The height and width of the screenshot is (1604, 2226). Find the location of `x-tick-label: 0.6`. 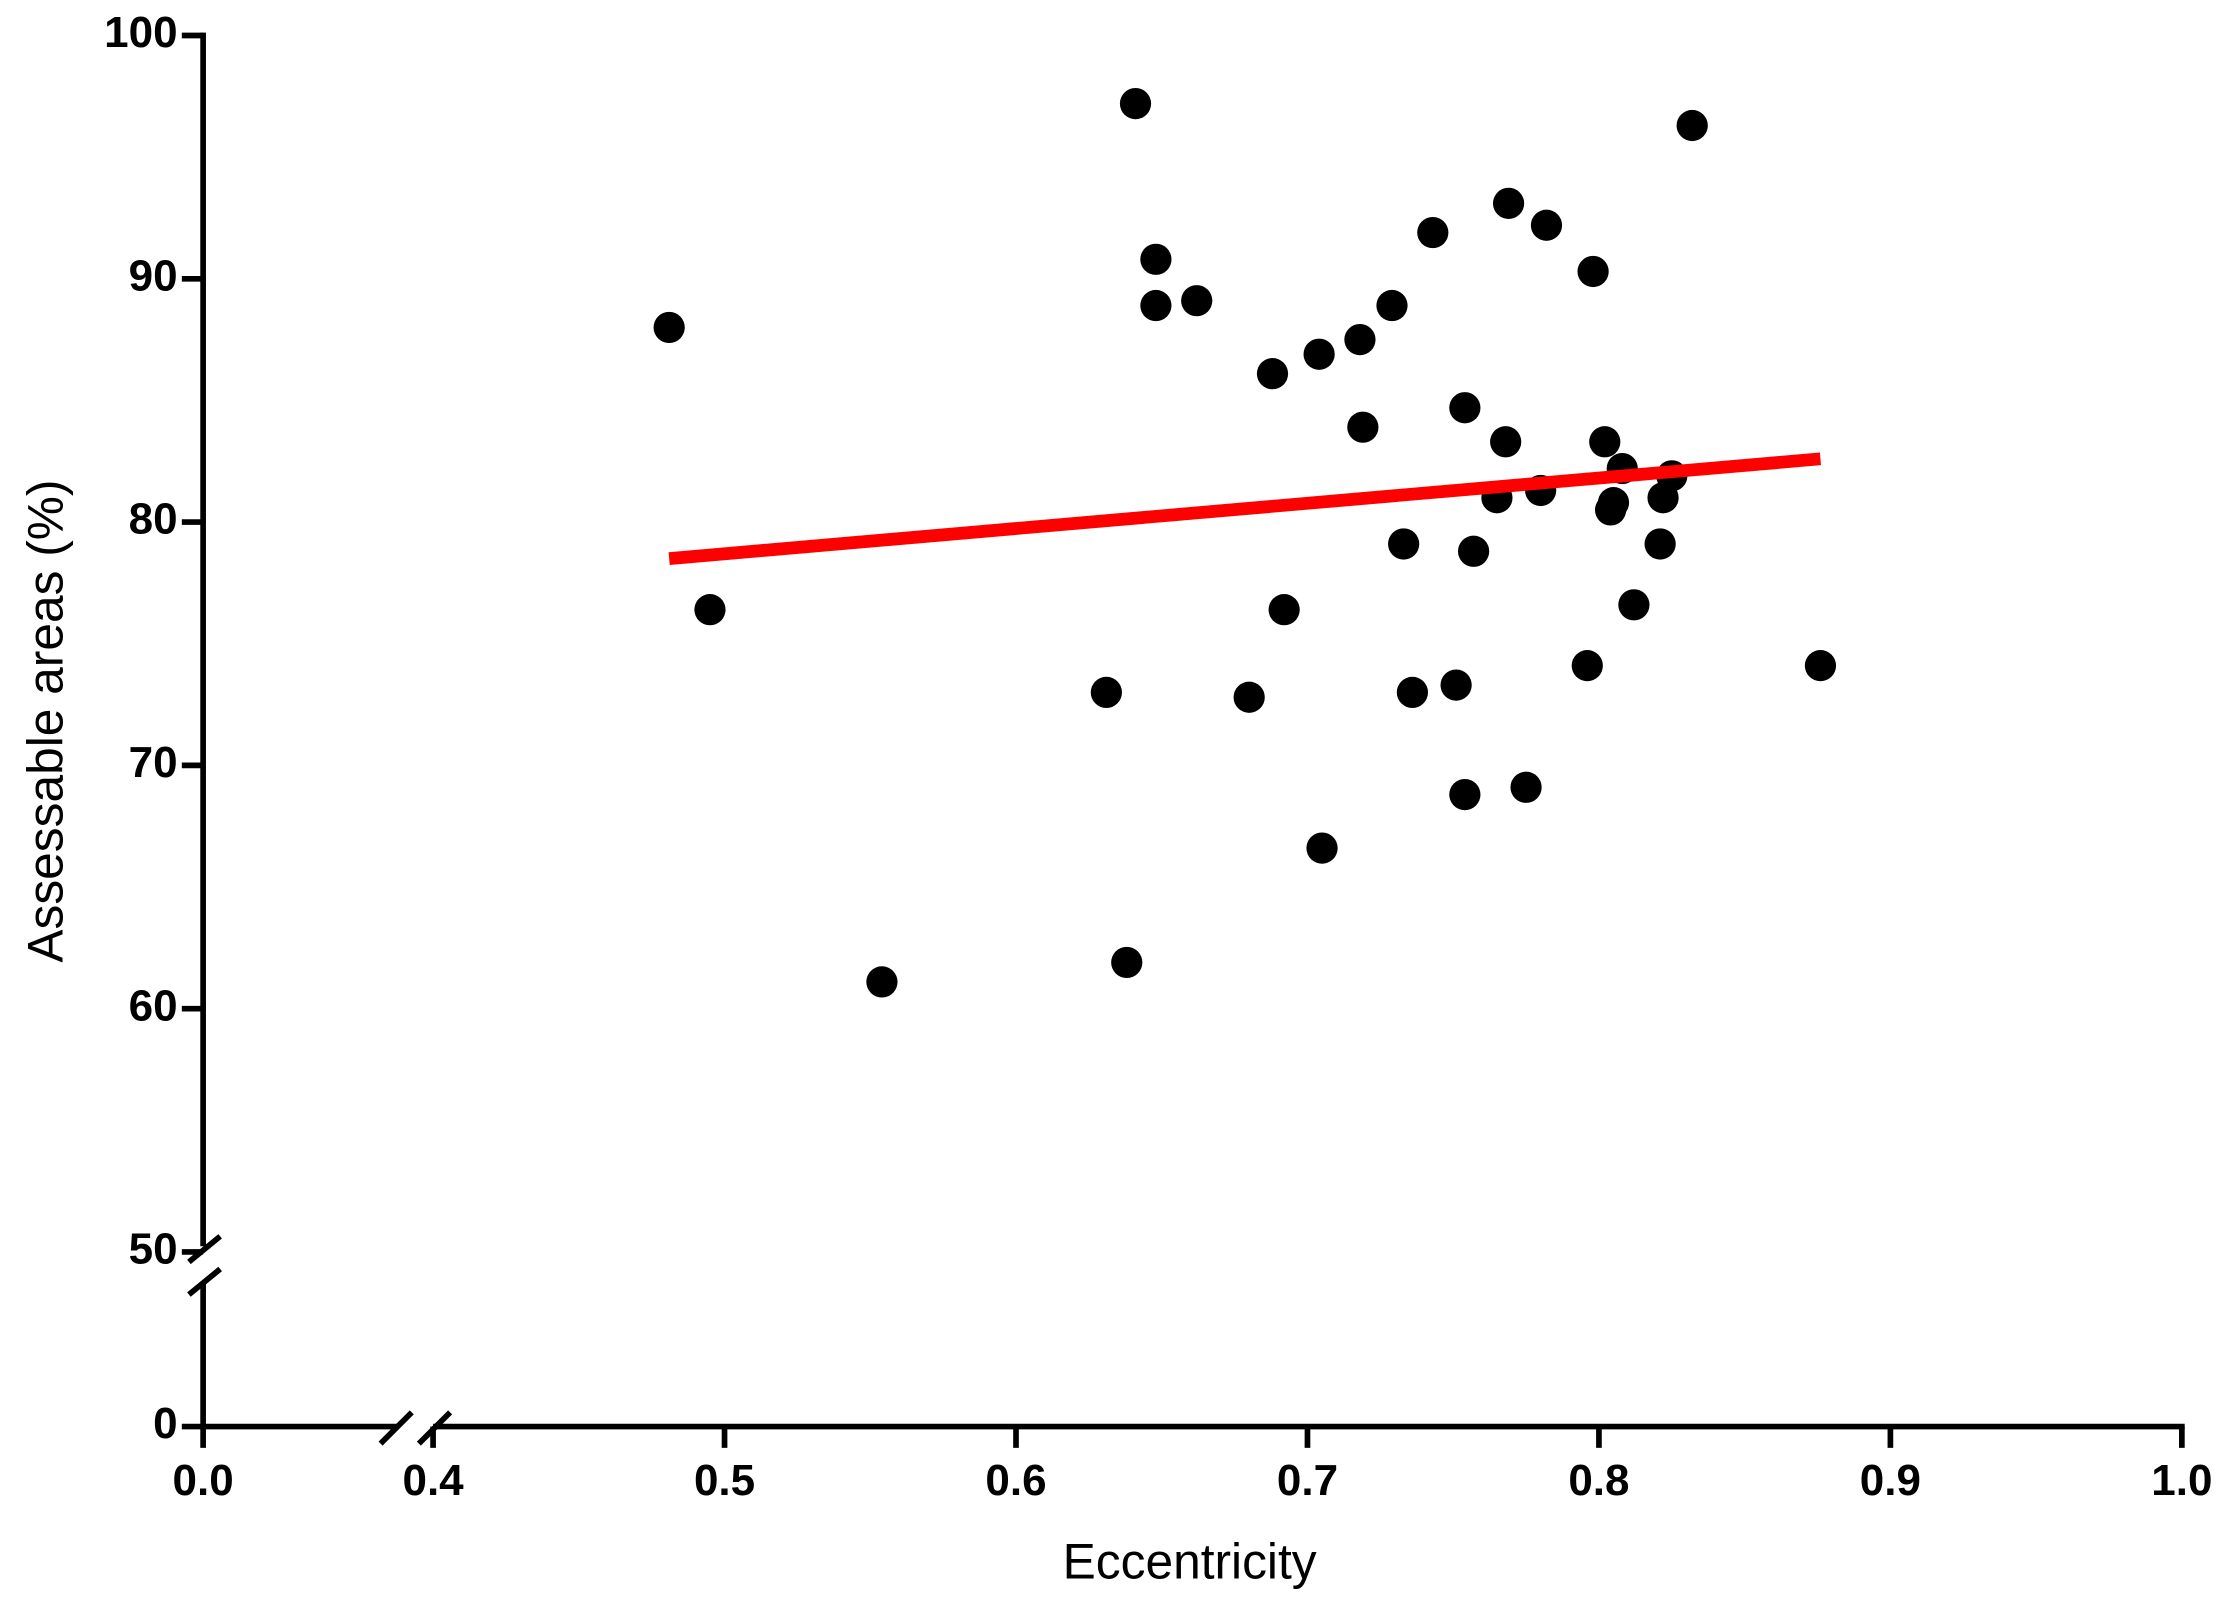

x-tick-label: 0.6 is located at coordinates (1015, 1480).